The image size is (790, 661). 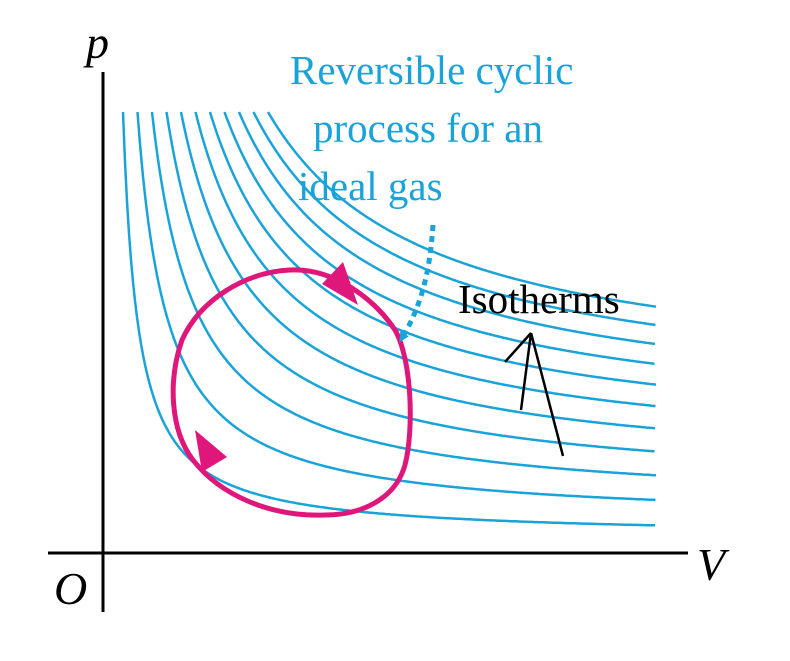 I want to click on cycle-path, so click(x=291, y=392).